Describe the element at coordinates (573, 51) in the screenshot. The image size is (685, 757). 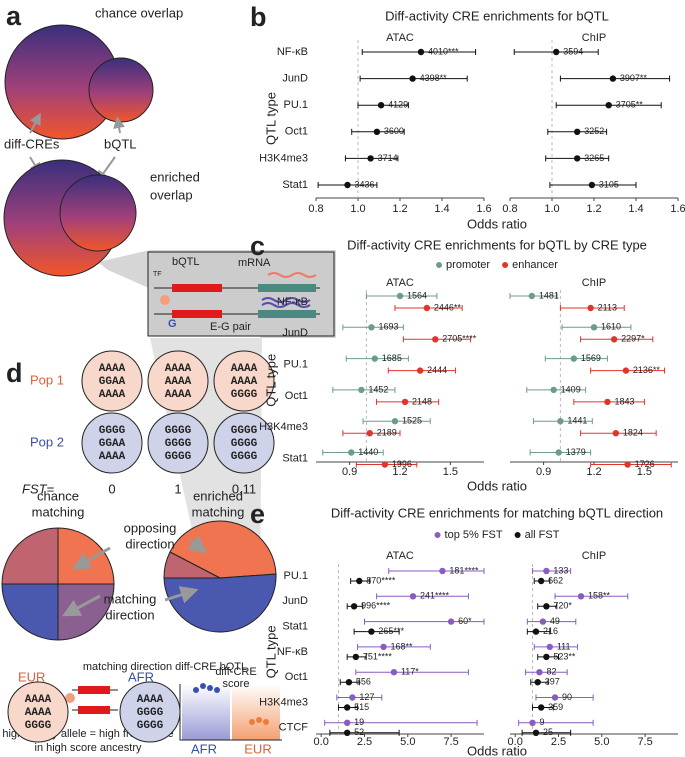
I see `count-label: 3594` at that location.